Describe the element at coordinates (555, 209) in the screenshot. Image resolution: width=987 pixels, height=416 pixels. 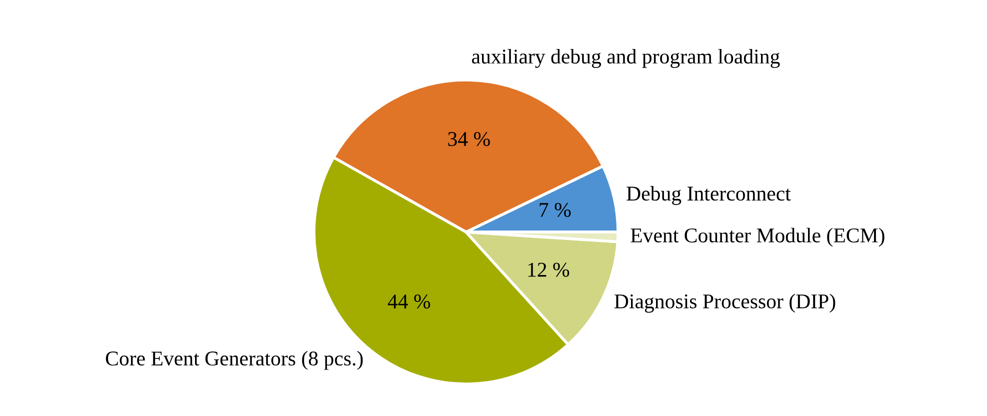
I see `data-label: 7 %` at that location.